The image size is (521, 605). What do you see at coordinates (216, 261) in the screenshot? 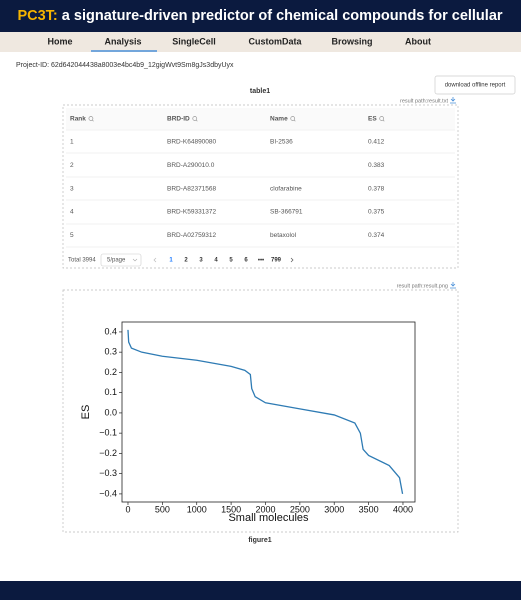
I see `page-number: 4` at bounding box center [216, 261].